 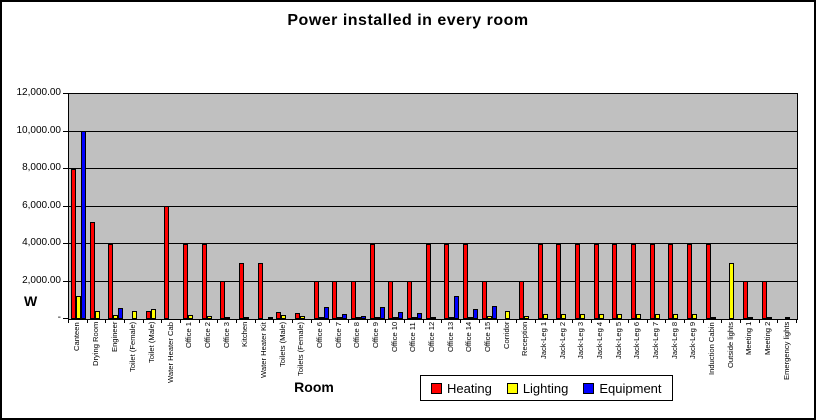 I want to click on x-tick-label: Jack-Leg 7, so click(x=655, y=341).